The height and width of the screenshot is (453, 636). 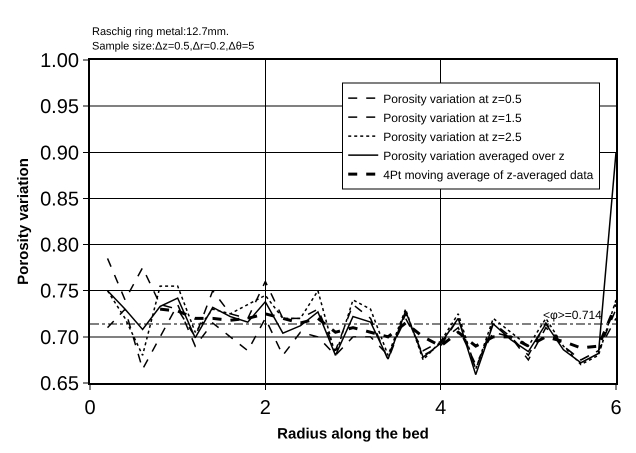 I want to click on x-tick-label: 6, so click(x=616, y=408).